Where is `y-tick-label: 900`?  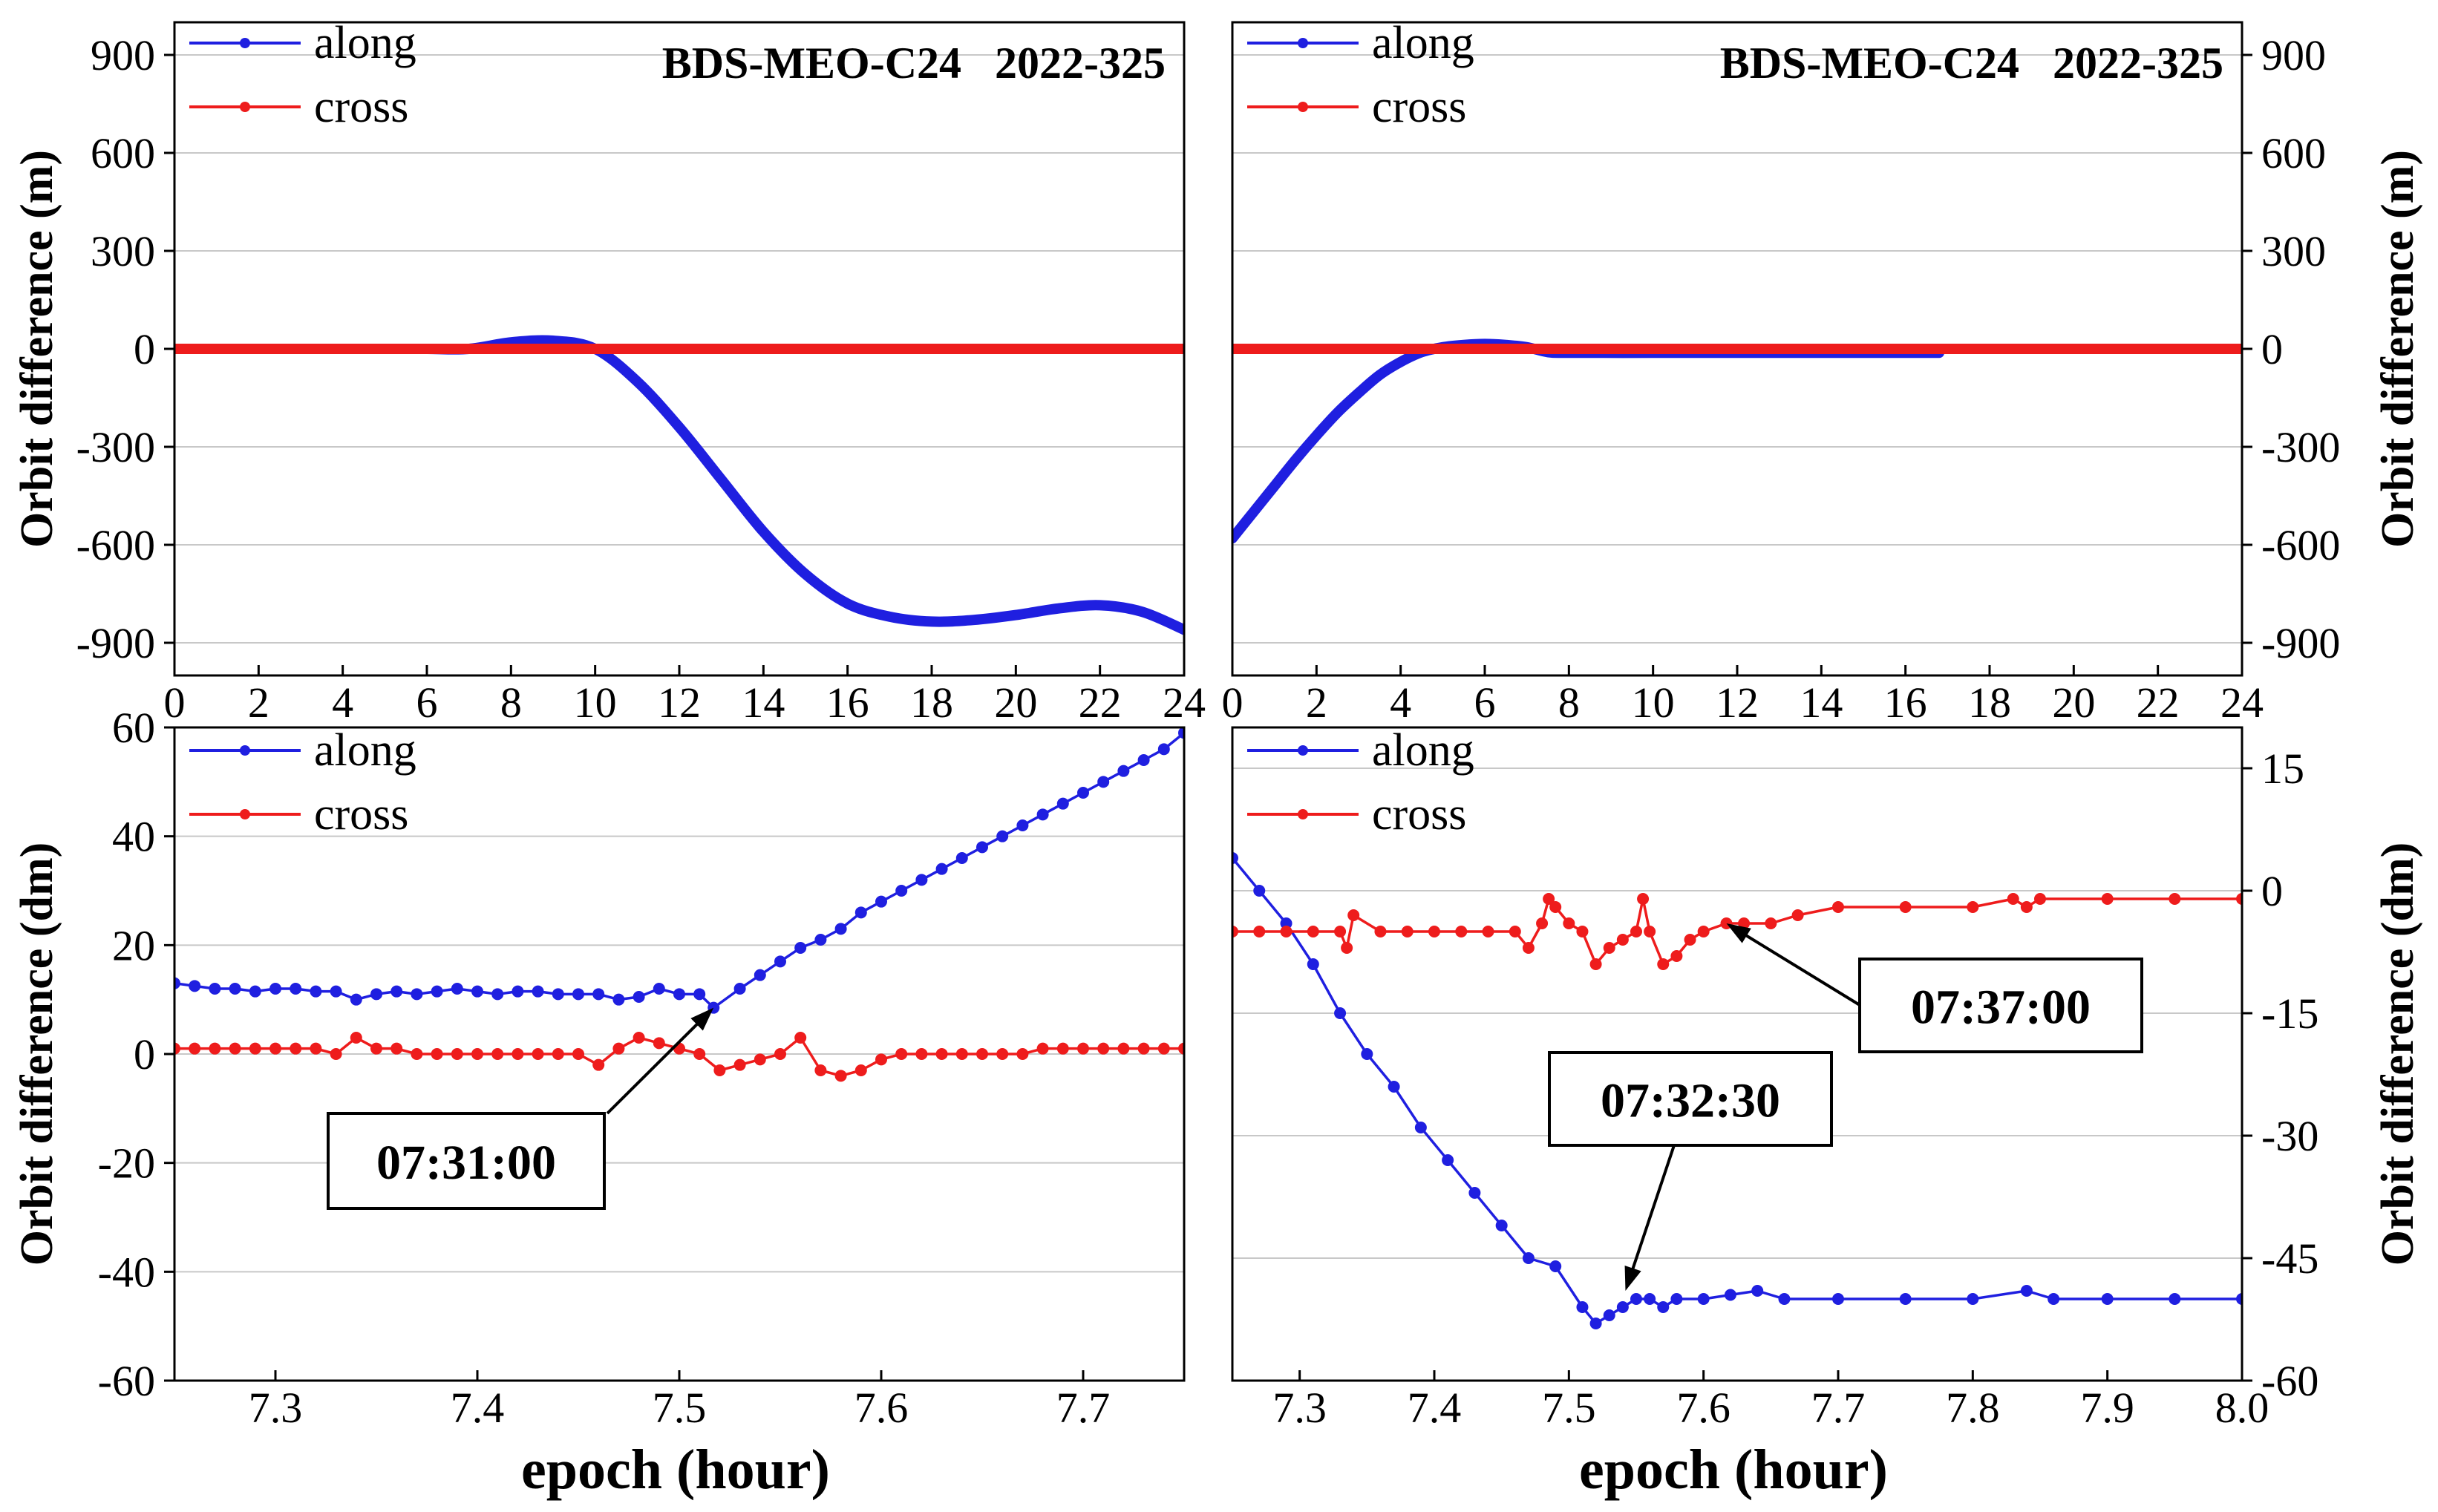
y-tick-label: 900 is located at coordinates (123, 55).